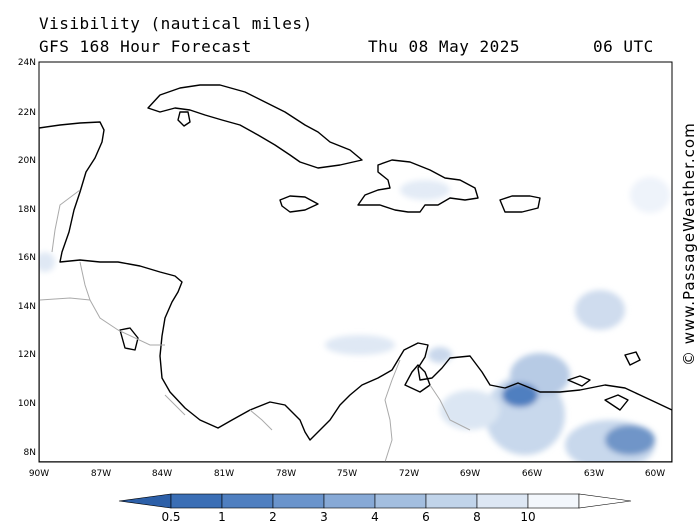 The height and width of the screenshot is (525, 700). What do you see at coordinates (273, 517) in the screenshot?
I see `colorbar-label: 2` at bounding box center [273, 517].